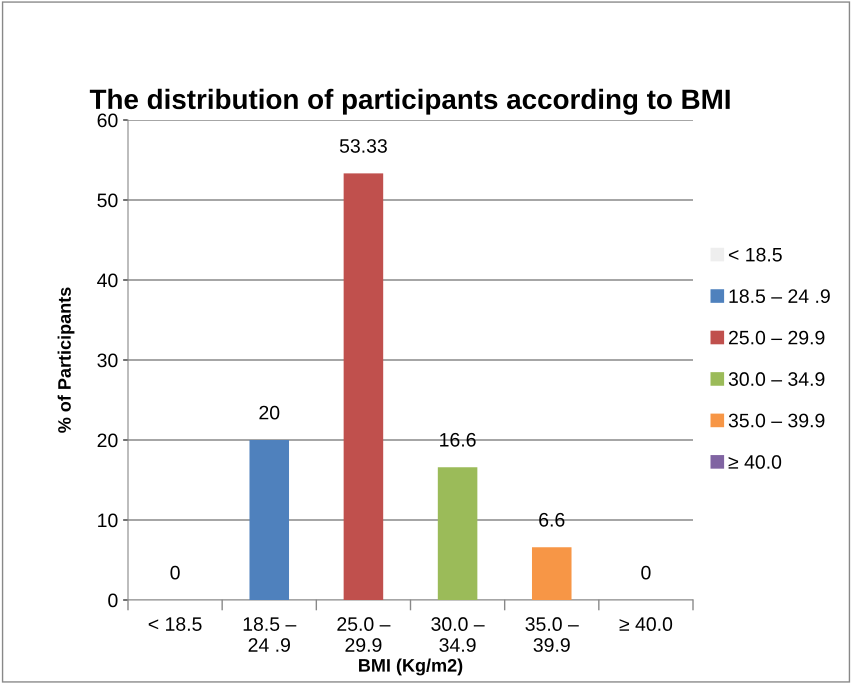 This screenshot has height=684, width=852. I want to click on x-tick-label: 30.0 – 34.9, so click(458, 634).